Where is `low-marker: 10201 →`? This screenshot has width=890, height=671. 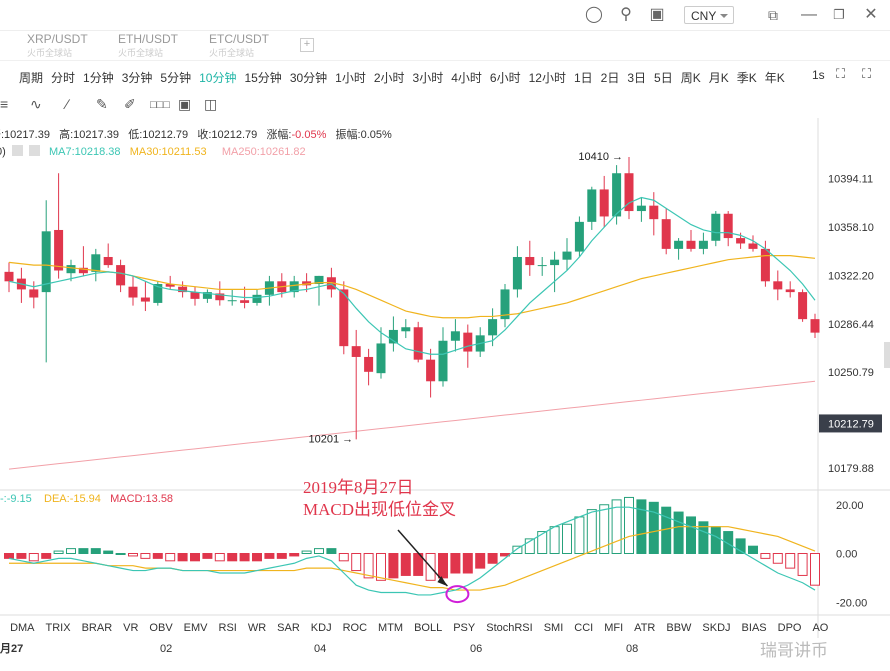 low-marker: 10201 → is located at coordinates (331, 439).